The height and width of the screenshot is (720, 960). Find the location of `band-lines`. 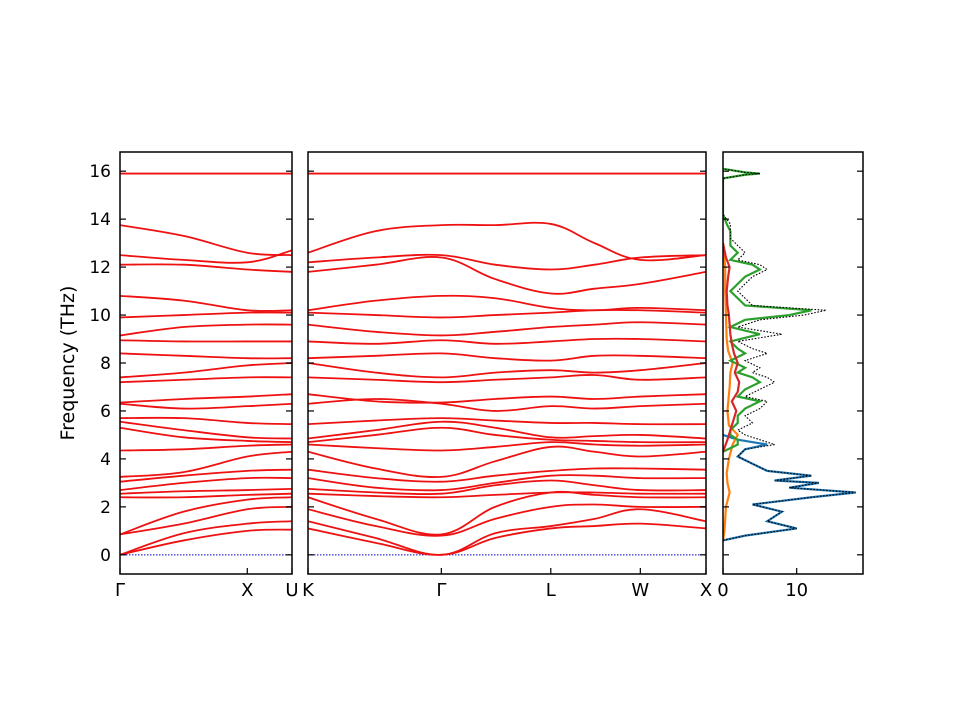

band-lines is located at coordinates (206, 364).